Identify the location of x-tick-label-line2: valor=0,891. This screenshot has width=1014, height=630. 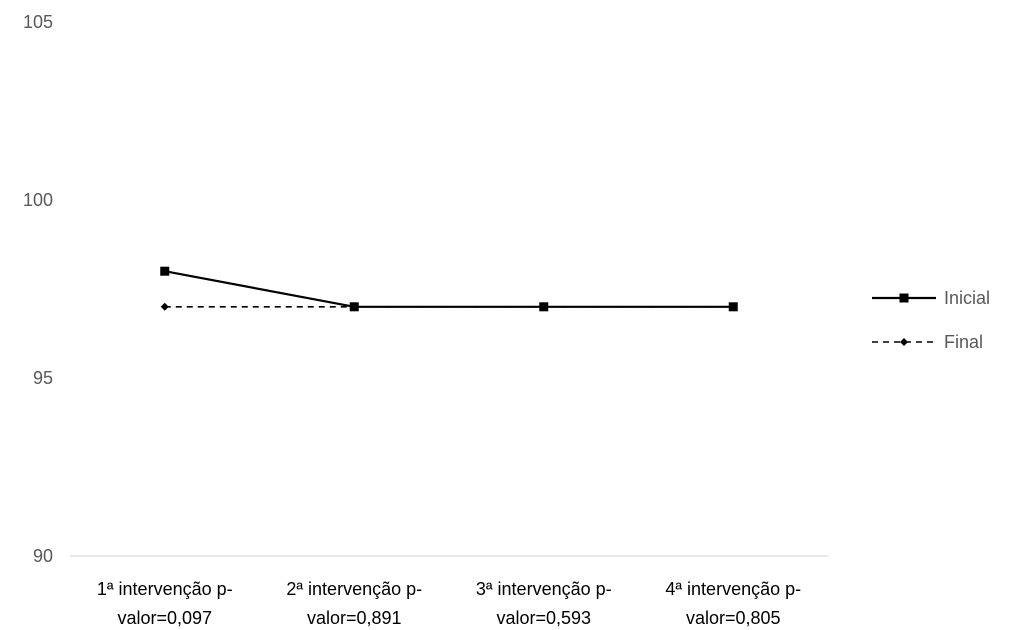
(354, 618).